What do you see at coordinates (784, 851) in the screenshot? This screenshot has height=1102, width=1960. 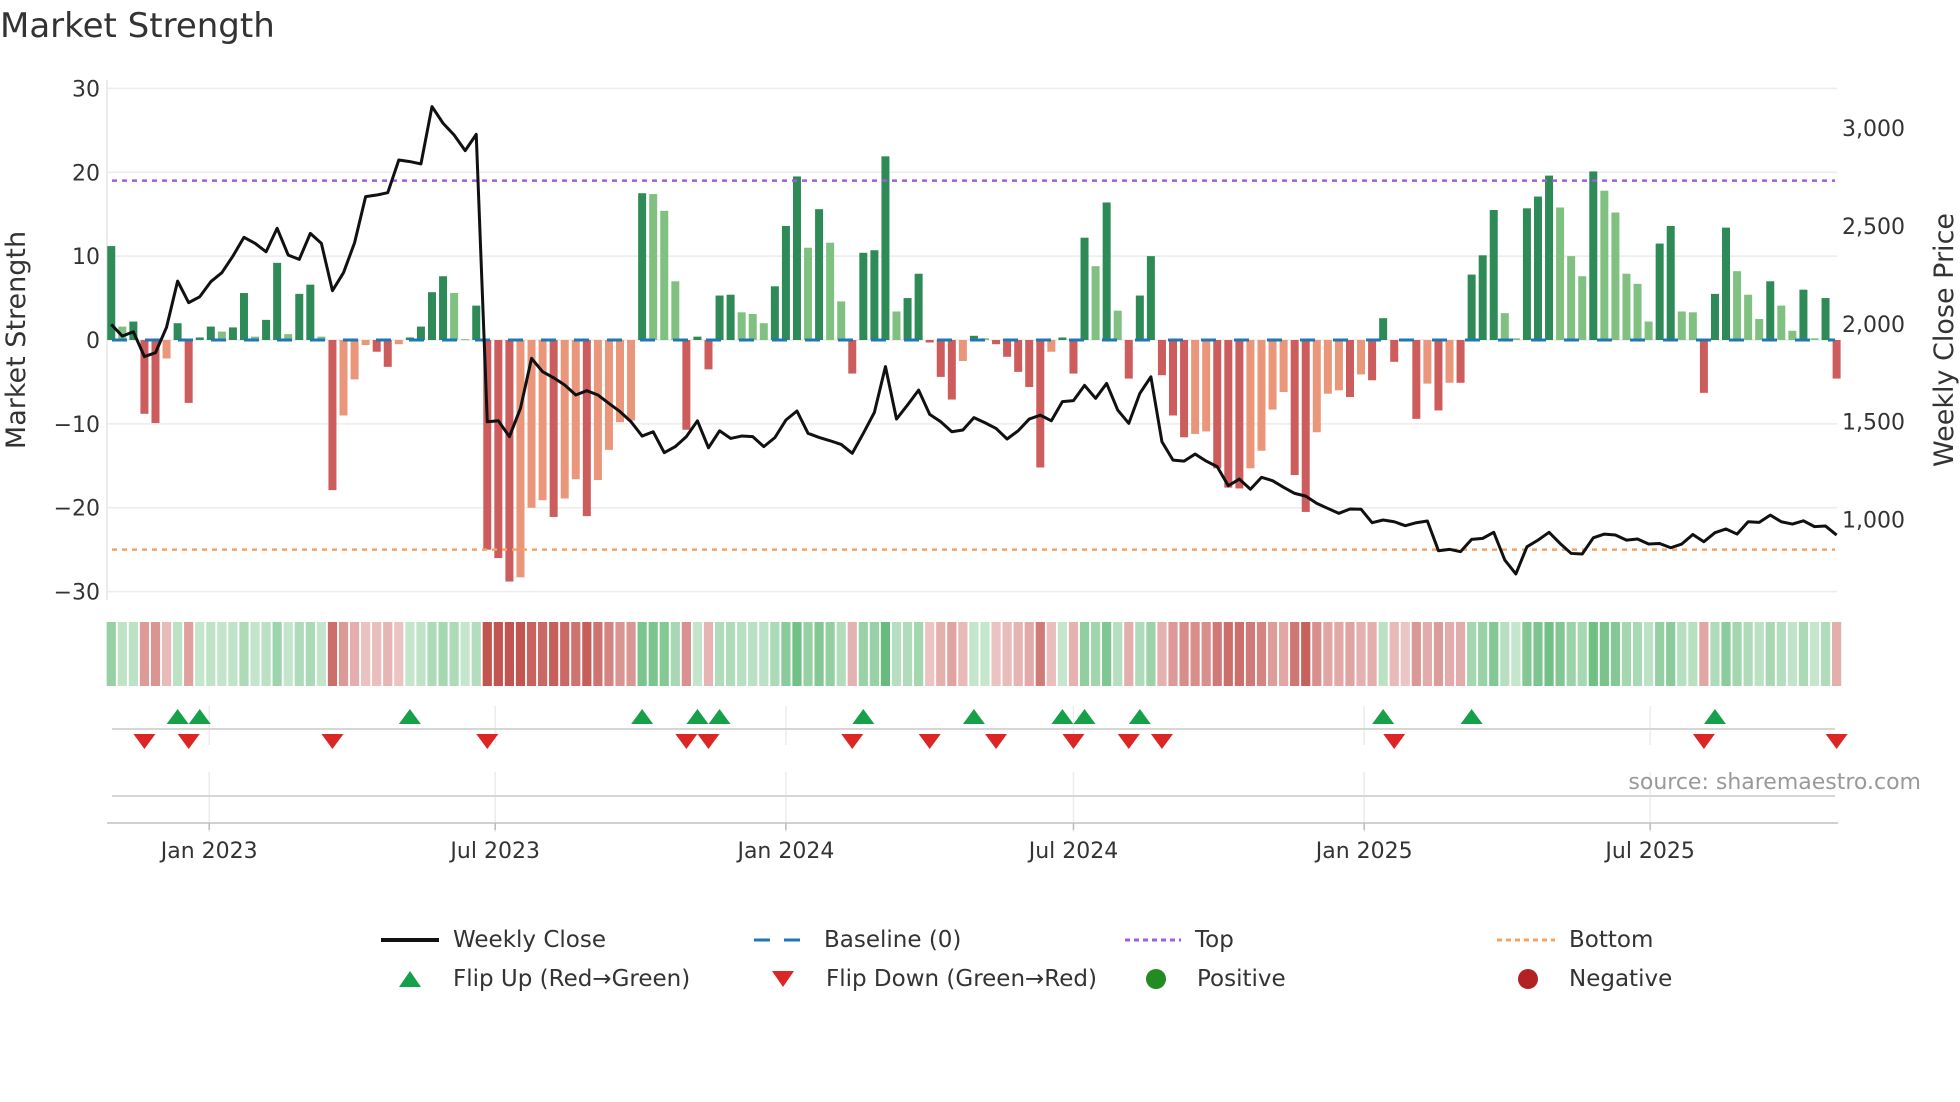 I see `x-tick-label: Jan 2024` at bounding box center [784, 851].